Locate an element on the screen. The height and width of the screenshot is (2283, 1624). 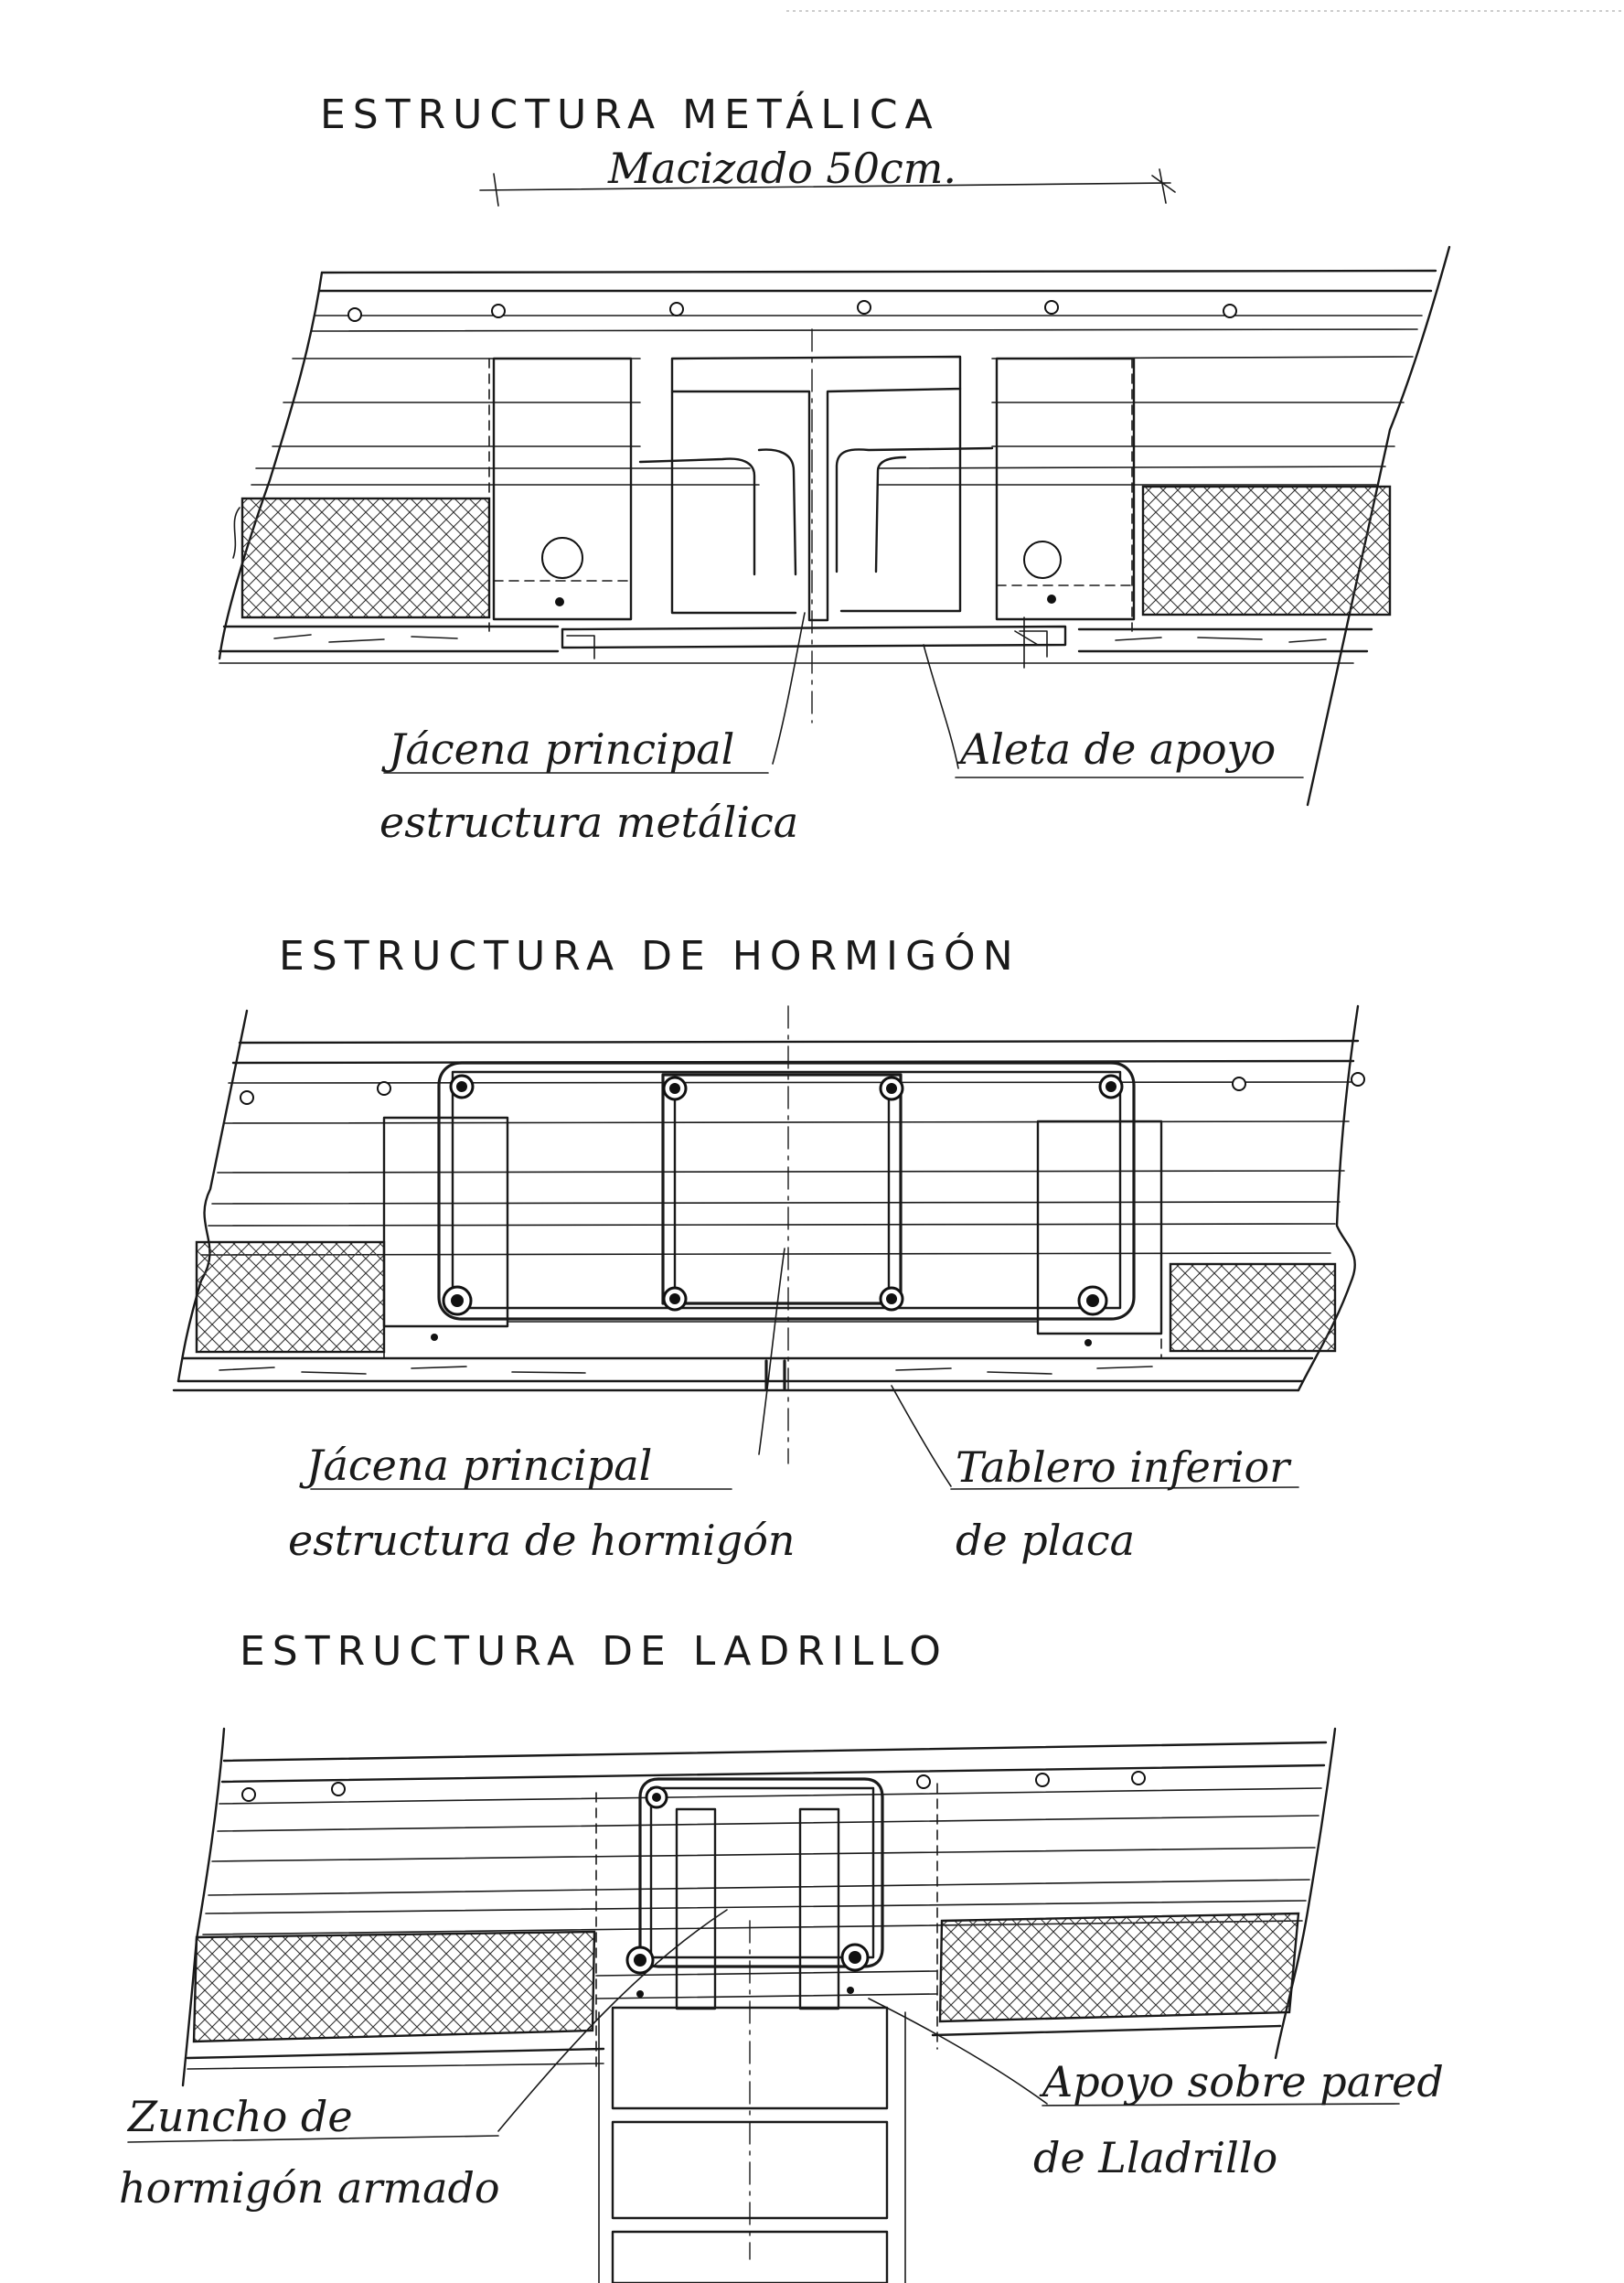
hatched-filler-left-brick is located at coordinates (394, 1986).